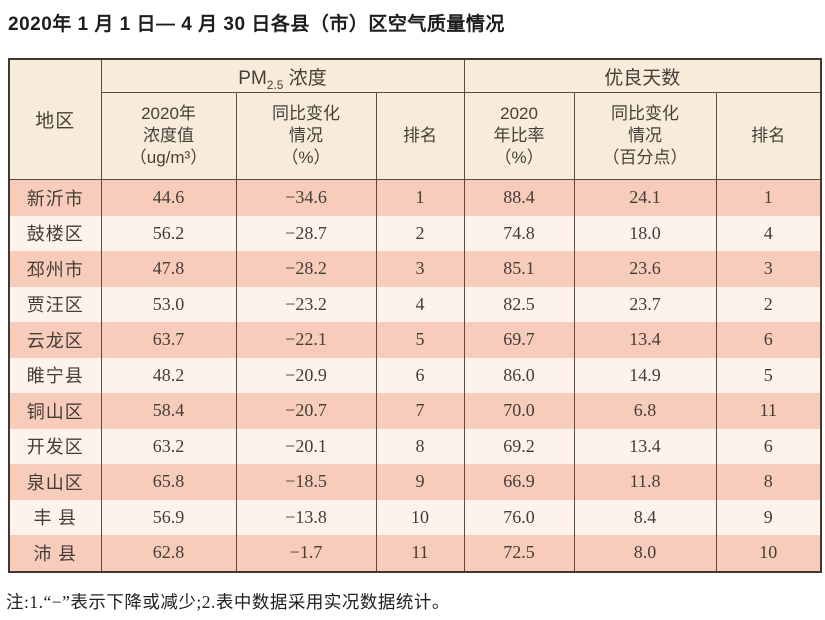 This screenshot has height=620, width=825. Describe the element at coordinates (645, 375) in the screenshot. I see `ratio-change-cell: 14.9` at that location.